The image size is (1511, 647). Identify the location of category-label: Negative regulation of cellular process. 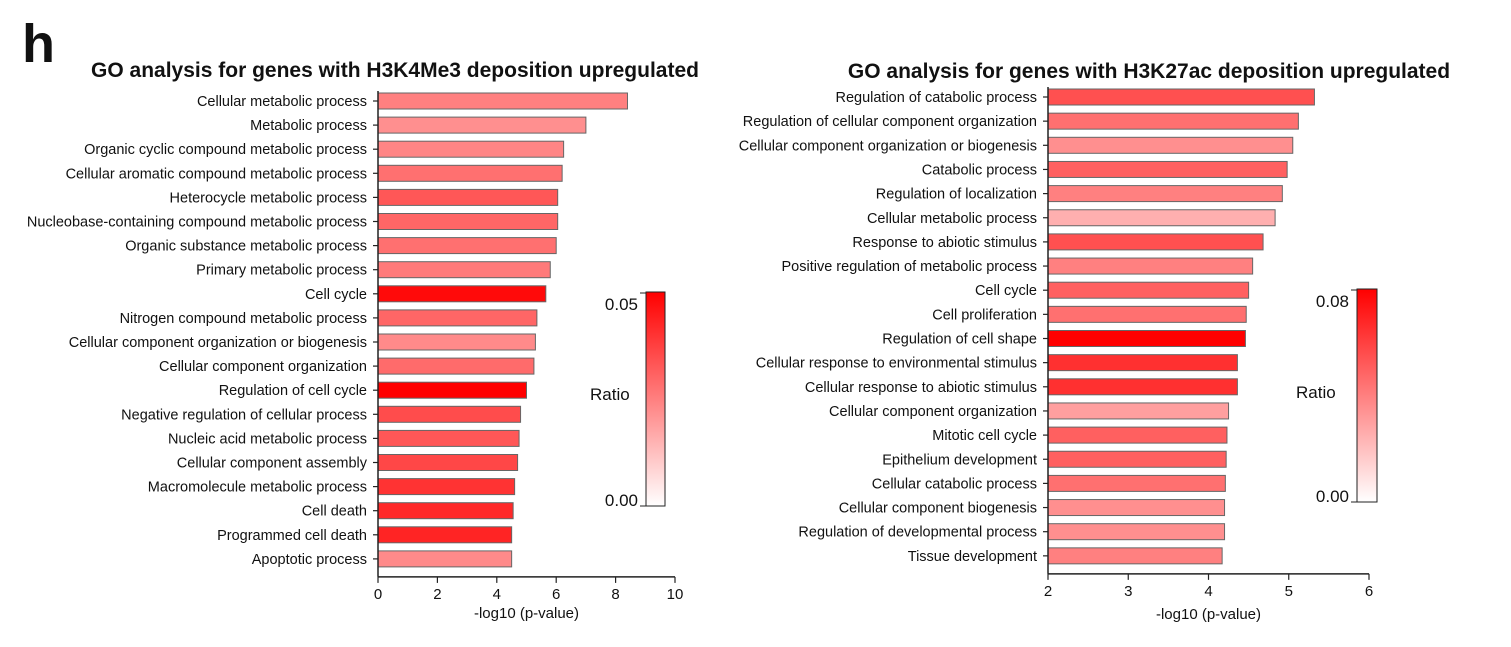
(244, 415).